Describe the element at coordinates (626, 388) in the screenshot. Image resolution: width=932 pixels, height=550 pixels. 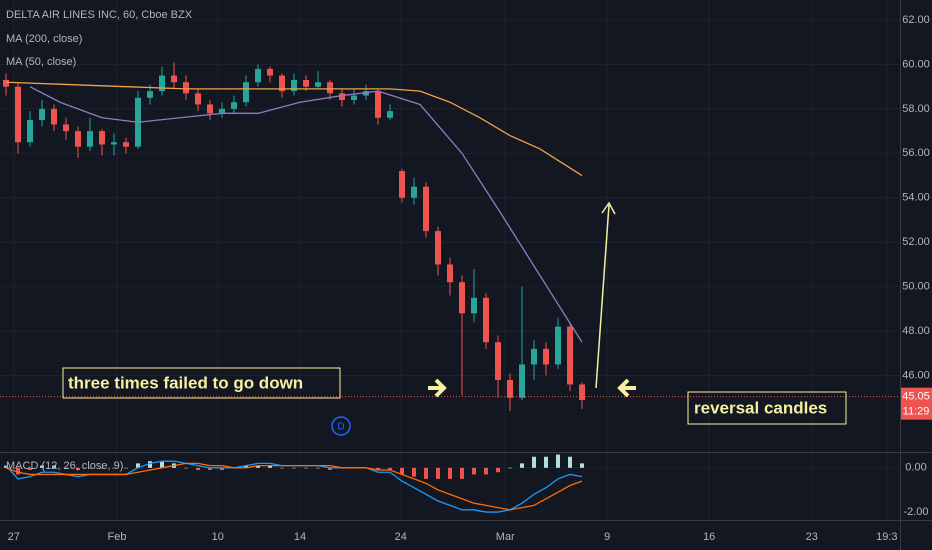
I see `arrow-left` at that location.